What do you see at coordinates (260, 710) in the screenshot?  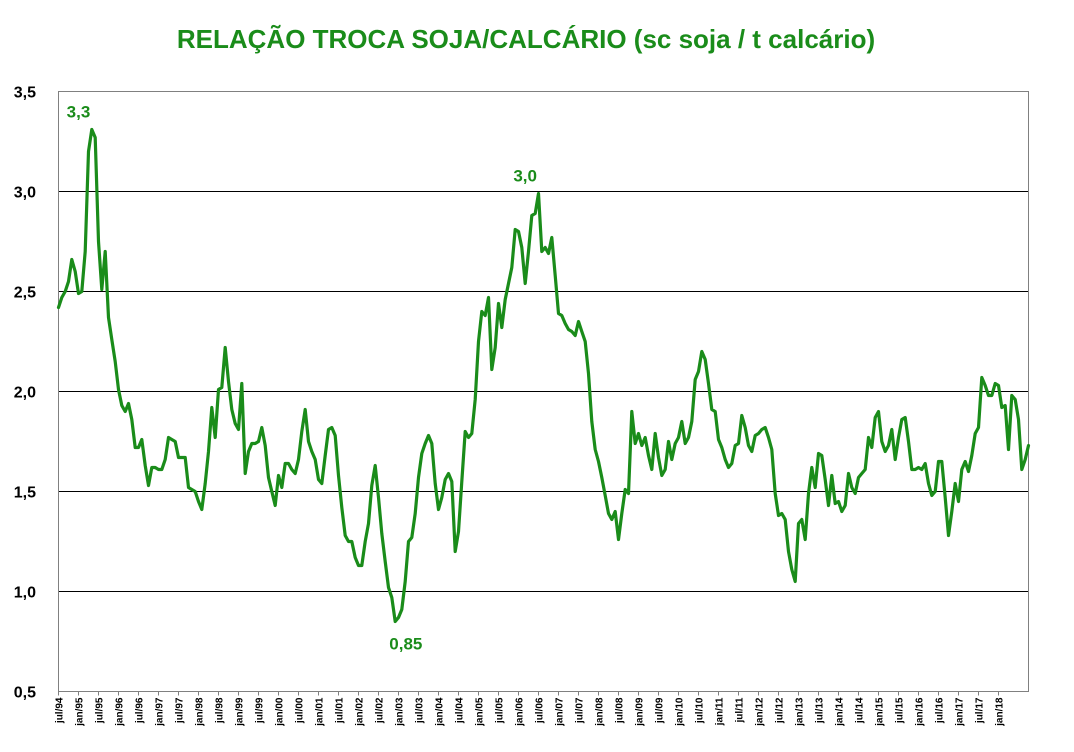 I see `x-tick-label: jul/99` at bounding box center [260, 710].